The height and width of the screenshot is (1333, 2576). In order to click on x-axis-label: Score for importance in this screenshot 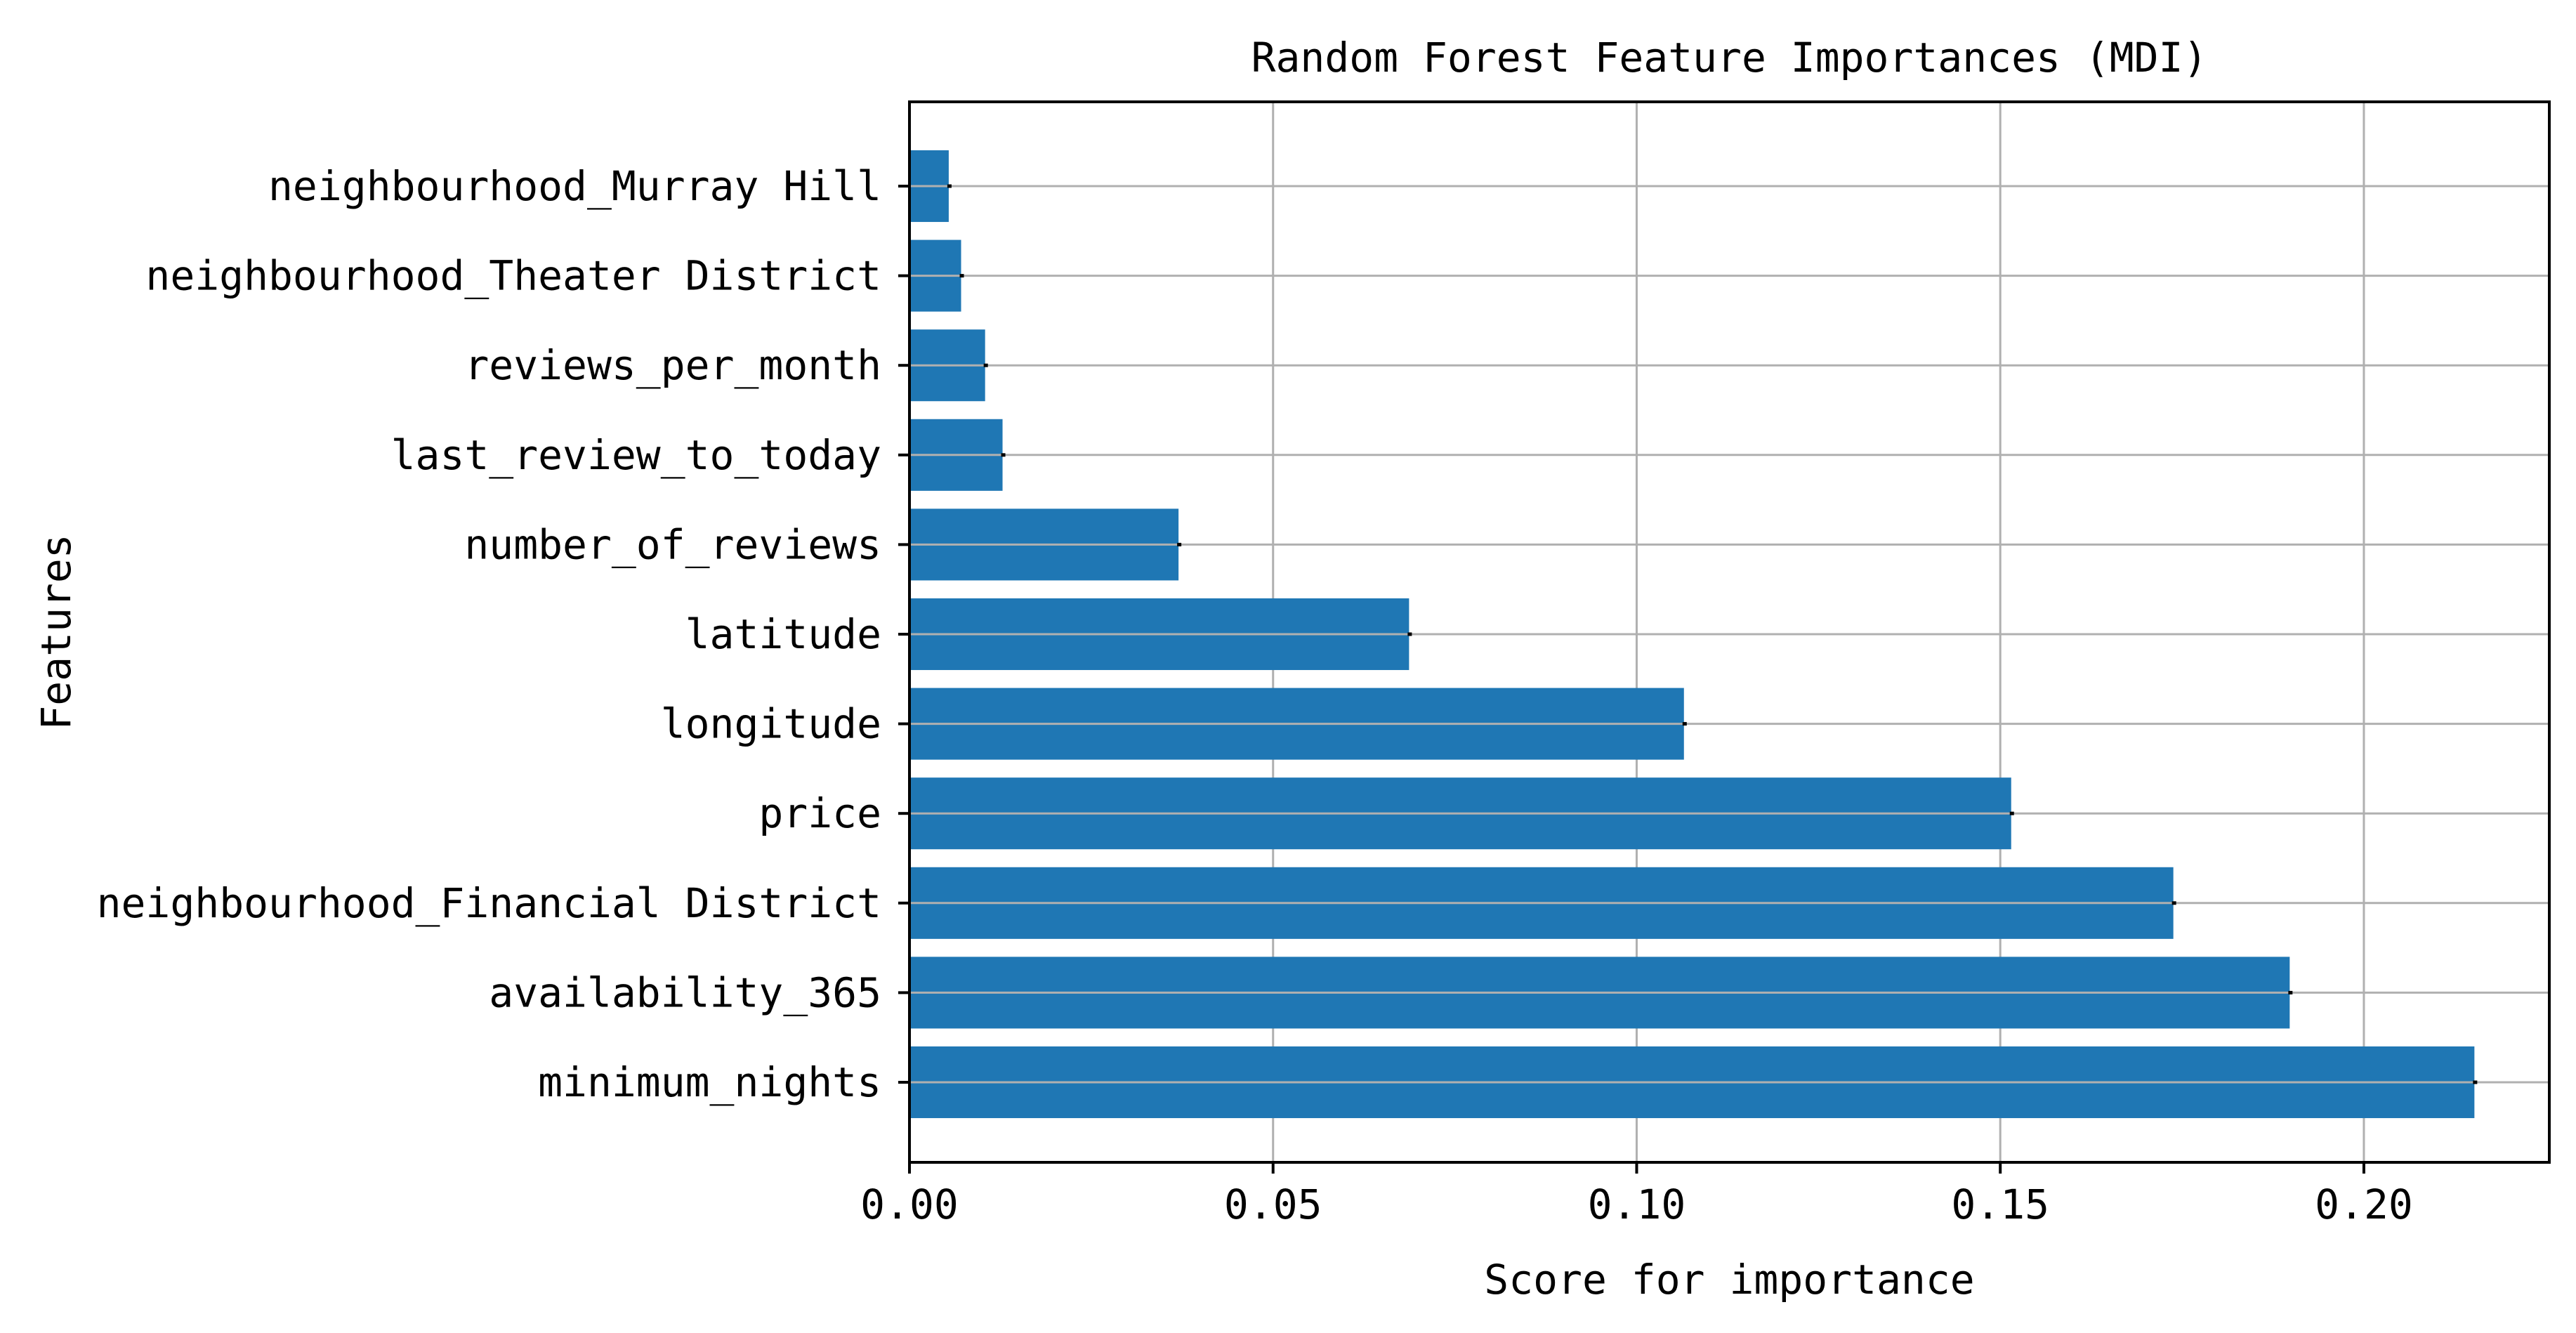, I will do `click(1729, 1280)`.